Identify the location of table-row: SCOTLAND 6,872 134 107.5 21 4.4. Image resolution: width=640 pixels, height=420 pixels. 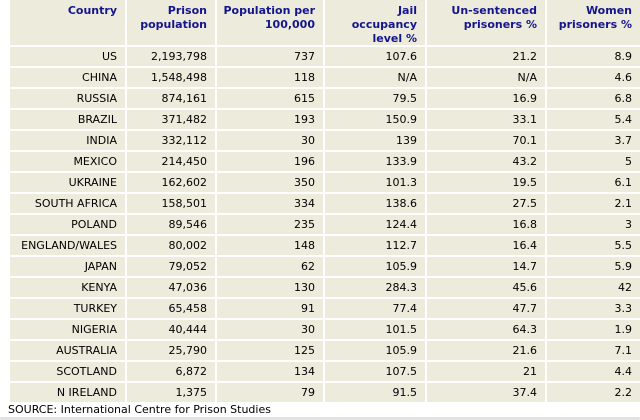
(325, 371).